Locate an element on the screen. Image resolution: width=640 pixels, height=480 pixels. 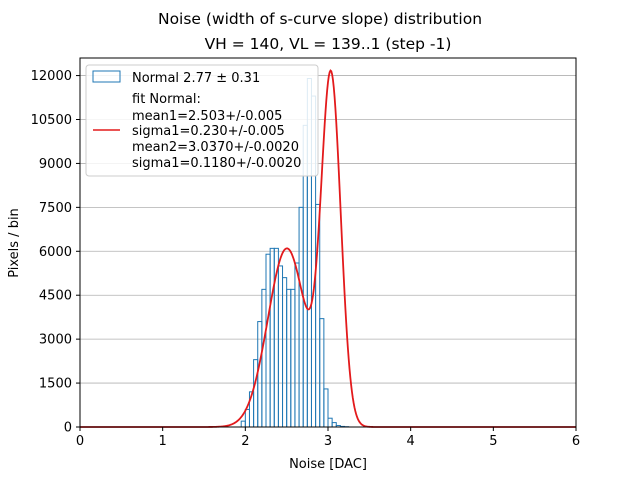
legend-frame is located at coordinates (202, 120).